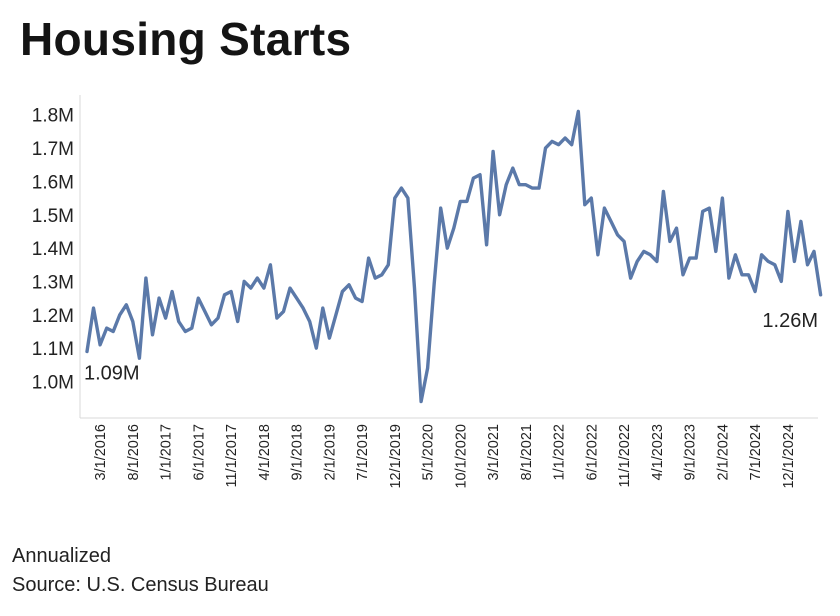  What do you see at coordinates (363, 452) in the screenshot?
I see `x-tick-label: 7/1/2019` at bounding box center [363, 452].